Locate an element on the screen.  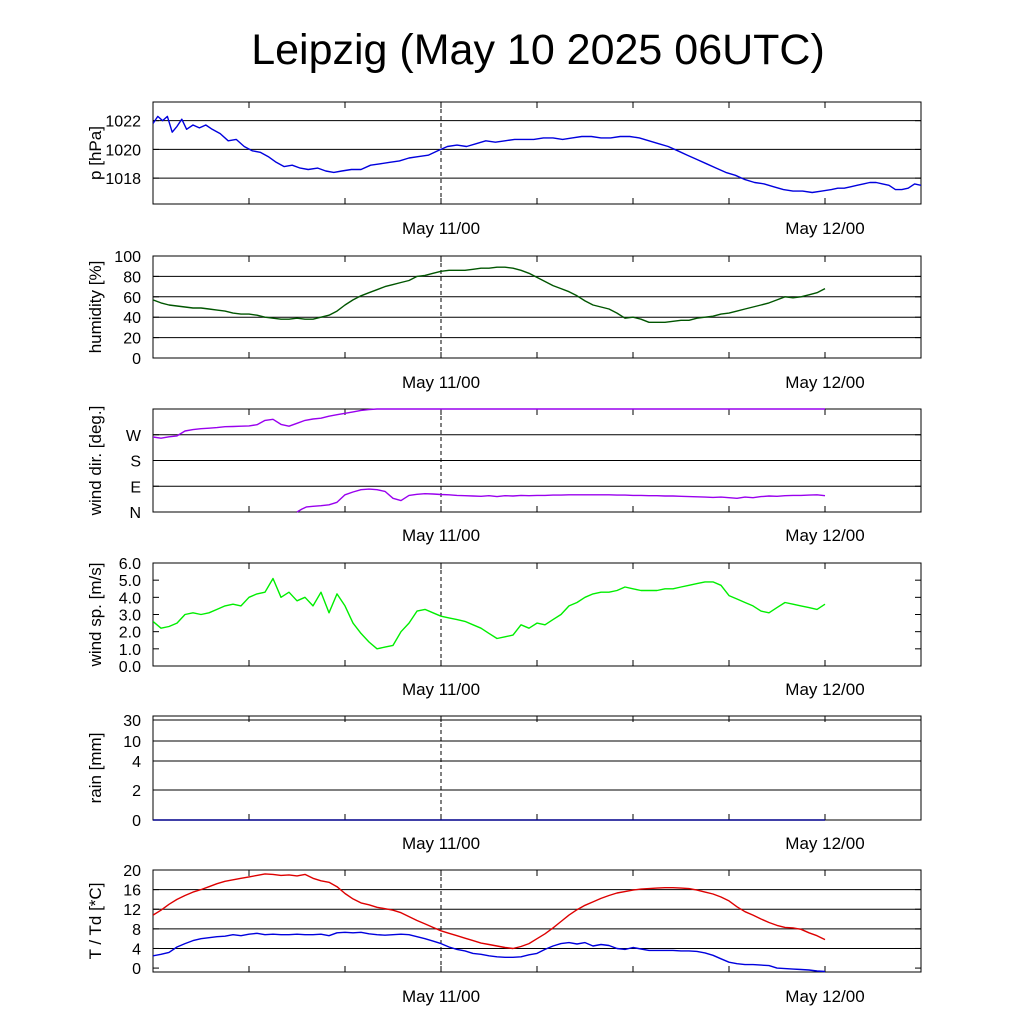
y-axis-label: humidity [%] is located at coordinates (95, 307).